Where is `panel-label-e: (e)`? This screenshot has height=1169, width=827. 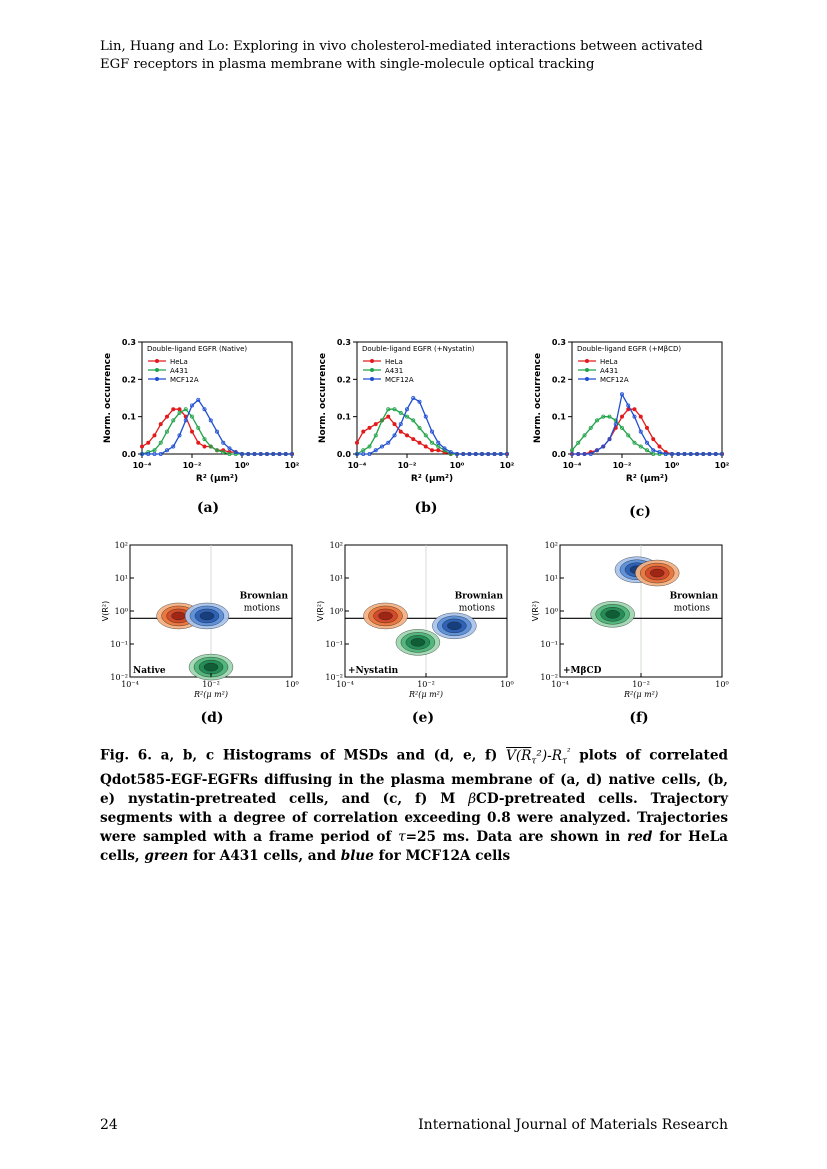 panel-label-e: (e) is located at coordinates (423, 718).